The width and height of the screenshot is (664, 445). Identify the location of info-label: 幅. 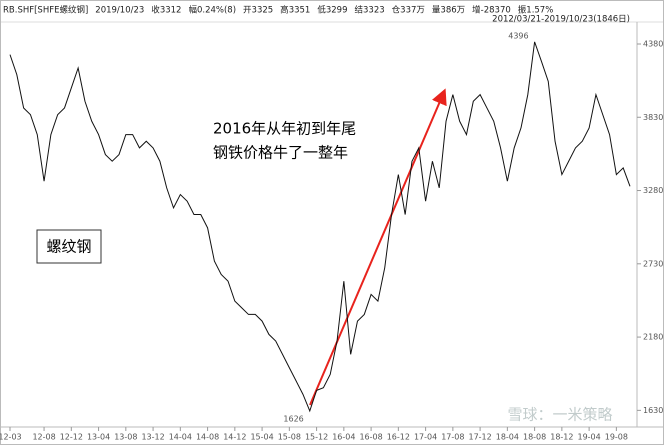
(192, 10).